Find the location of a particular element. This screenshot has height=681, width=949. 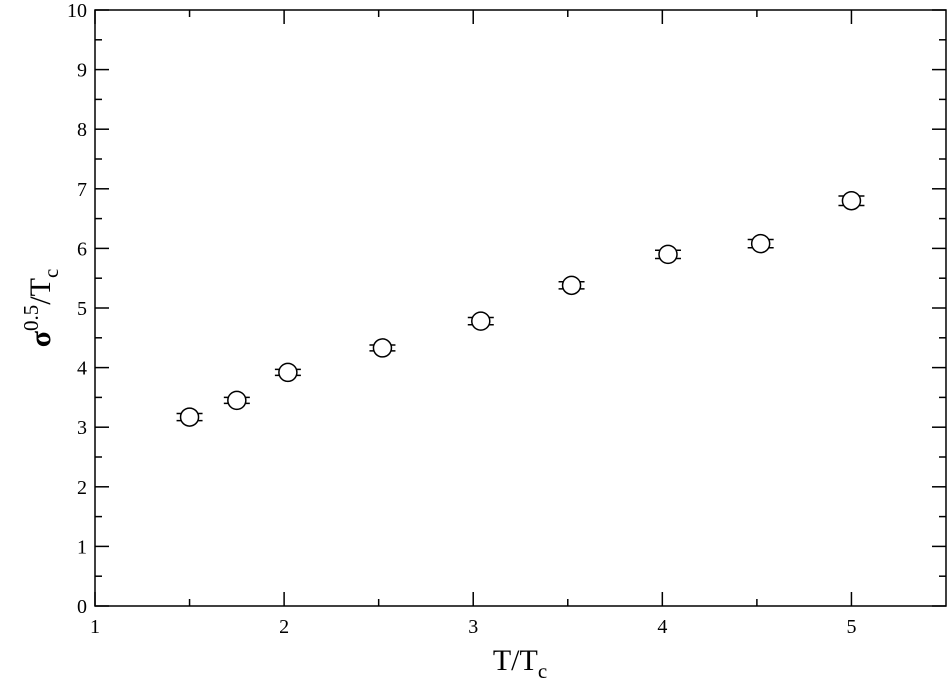

y-tick-label: 3 is located at coordinates (82, 428).